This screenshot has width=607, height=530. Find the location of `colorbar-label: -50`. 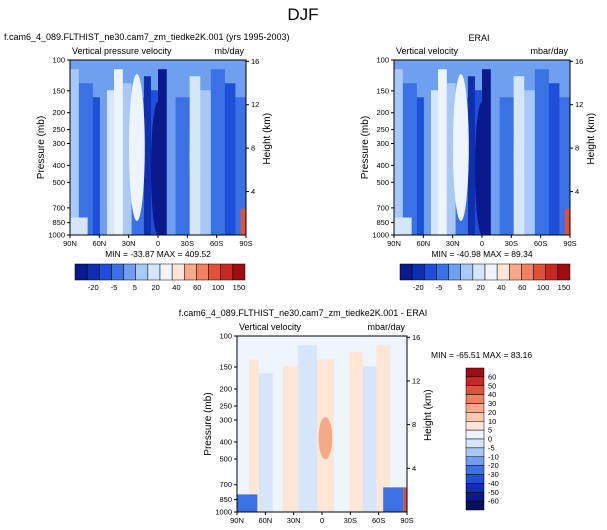

colorbar-label: -50 is located at coordinates (493, 492).